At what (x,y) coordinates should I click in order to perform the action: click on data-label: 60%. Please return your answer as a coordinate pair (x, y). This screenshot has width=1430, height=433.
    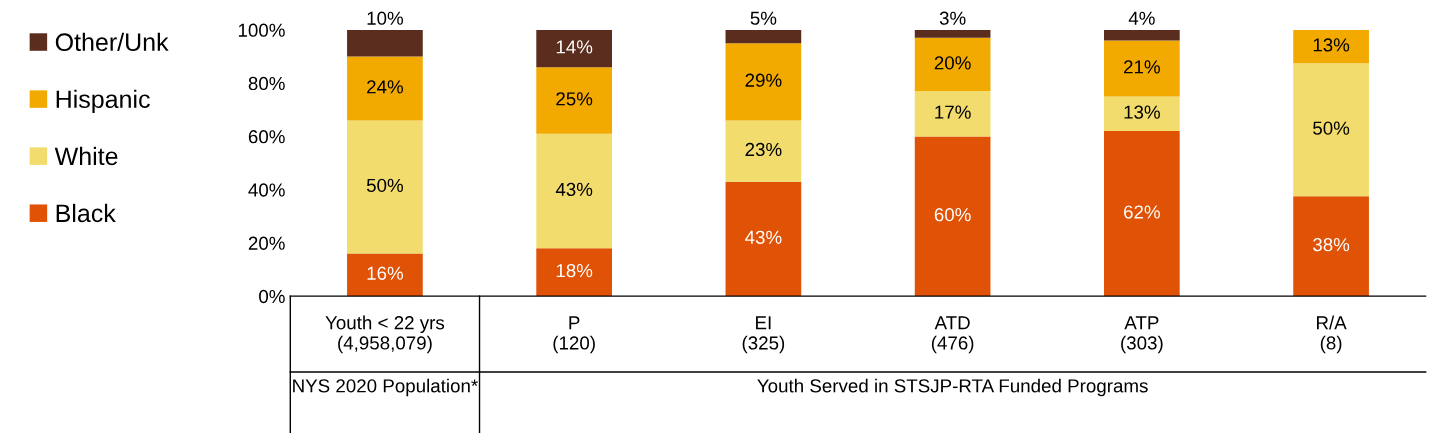
    Looking at the image, I should click on (952, 215).